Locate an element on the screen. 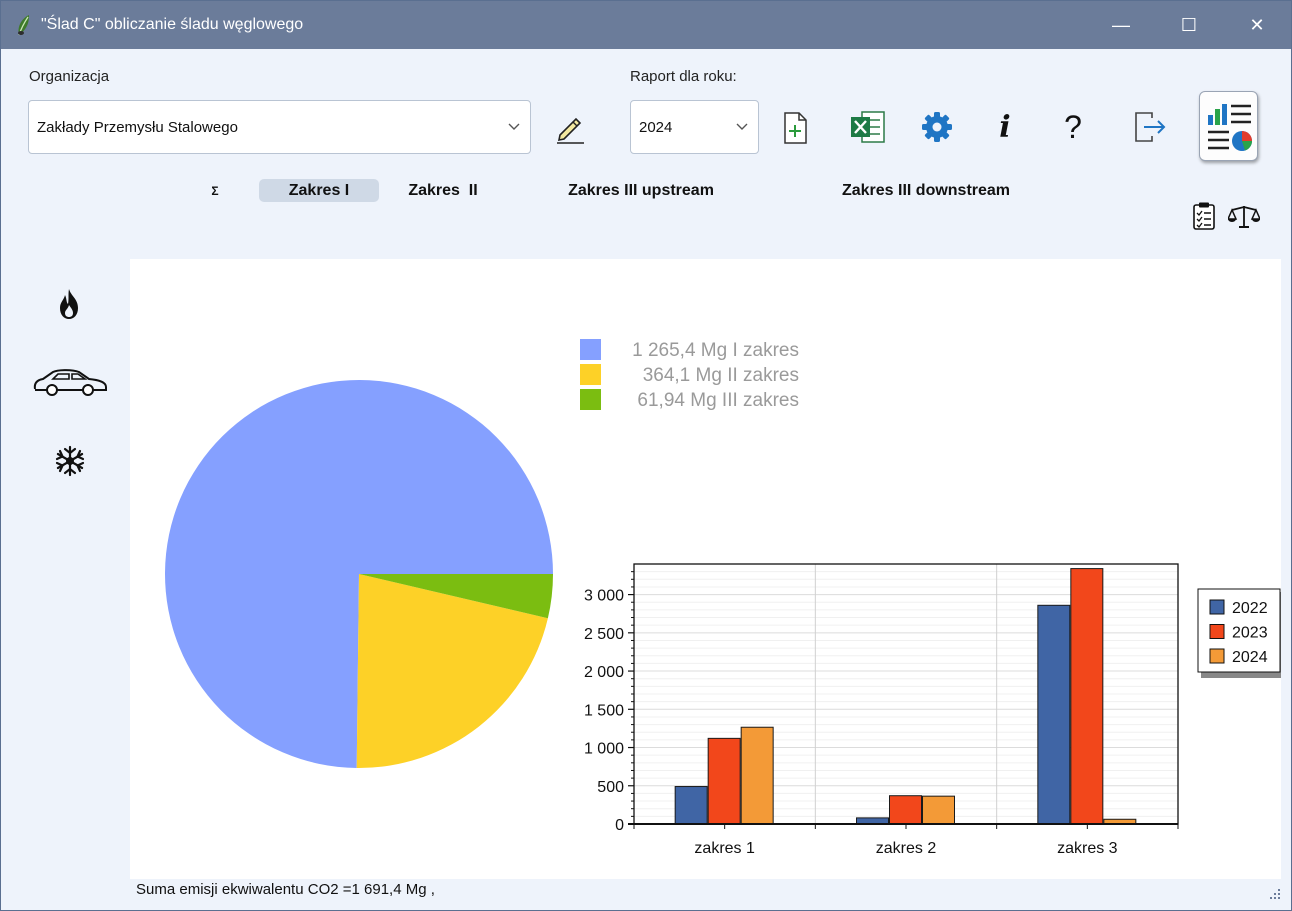  legend-label: 2024 is located at coordinates (1250, 657).